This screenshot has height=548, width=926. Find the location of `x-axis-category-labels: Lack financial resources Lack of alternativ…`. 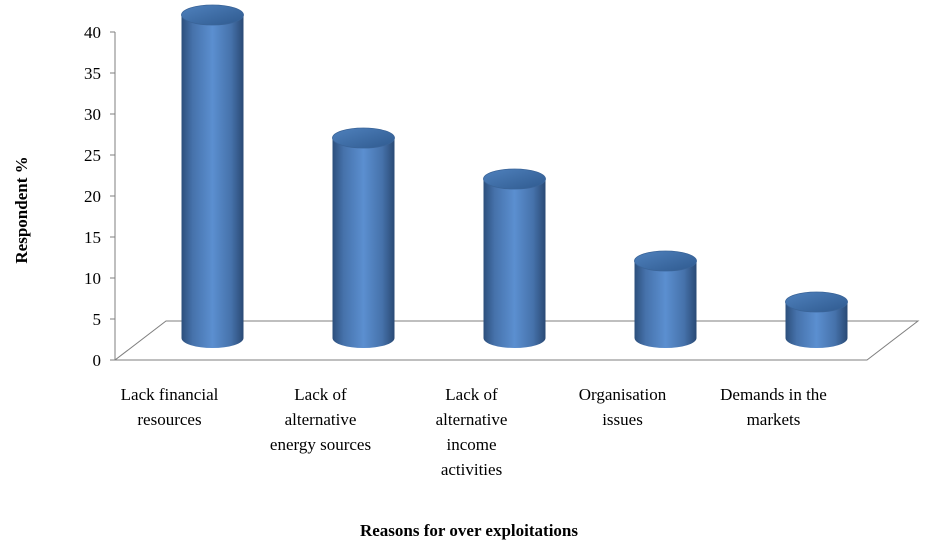

x-axis-category-labels: Lack financial resources Lack of alternativ… is located at coordinates (474, 432).